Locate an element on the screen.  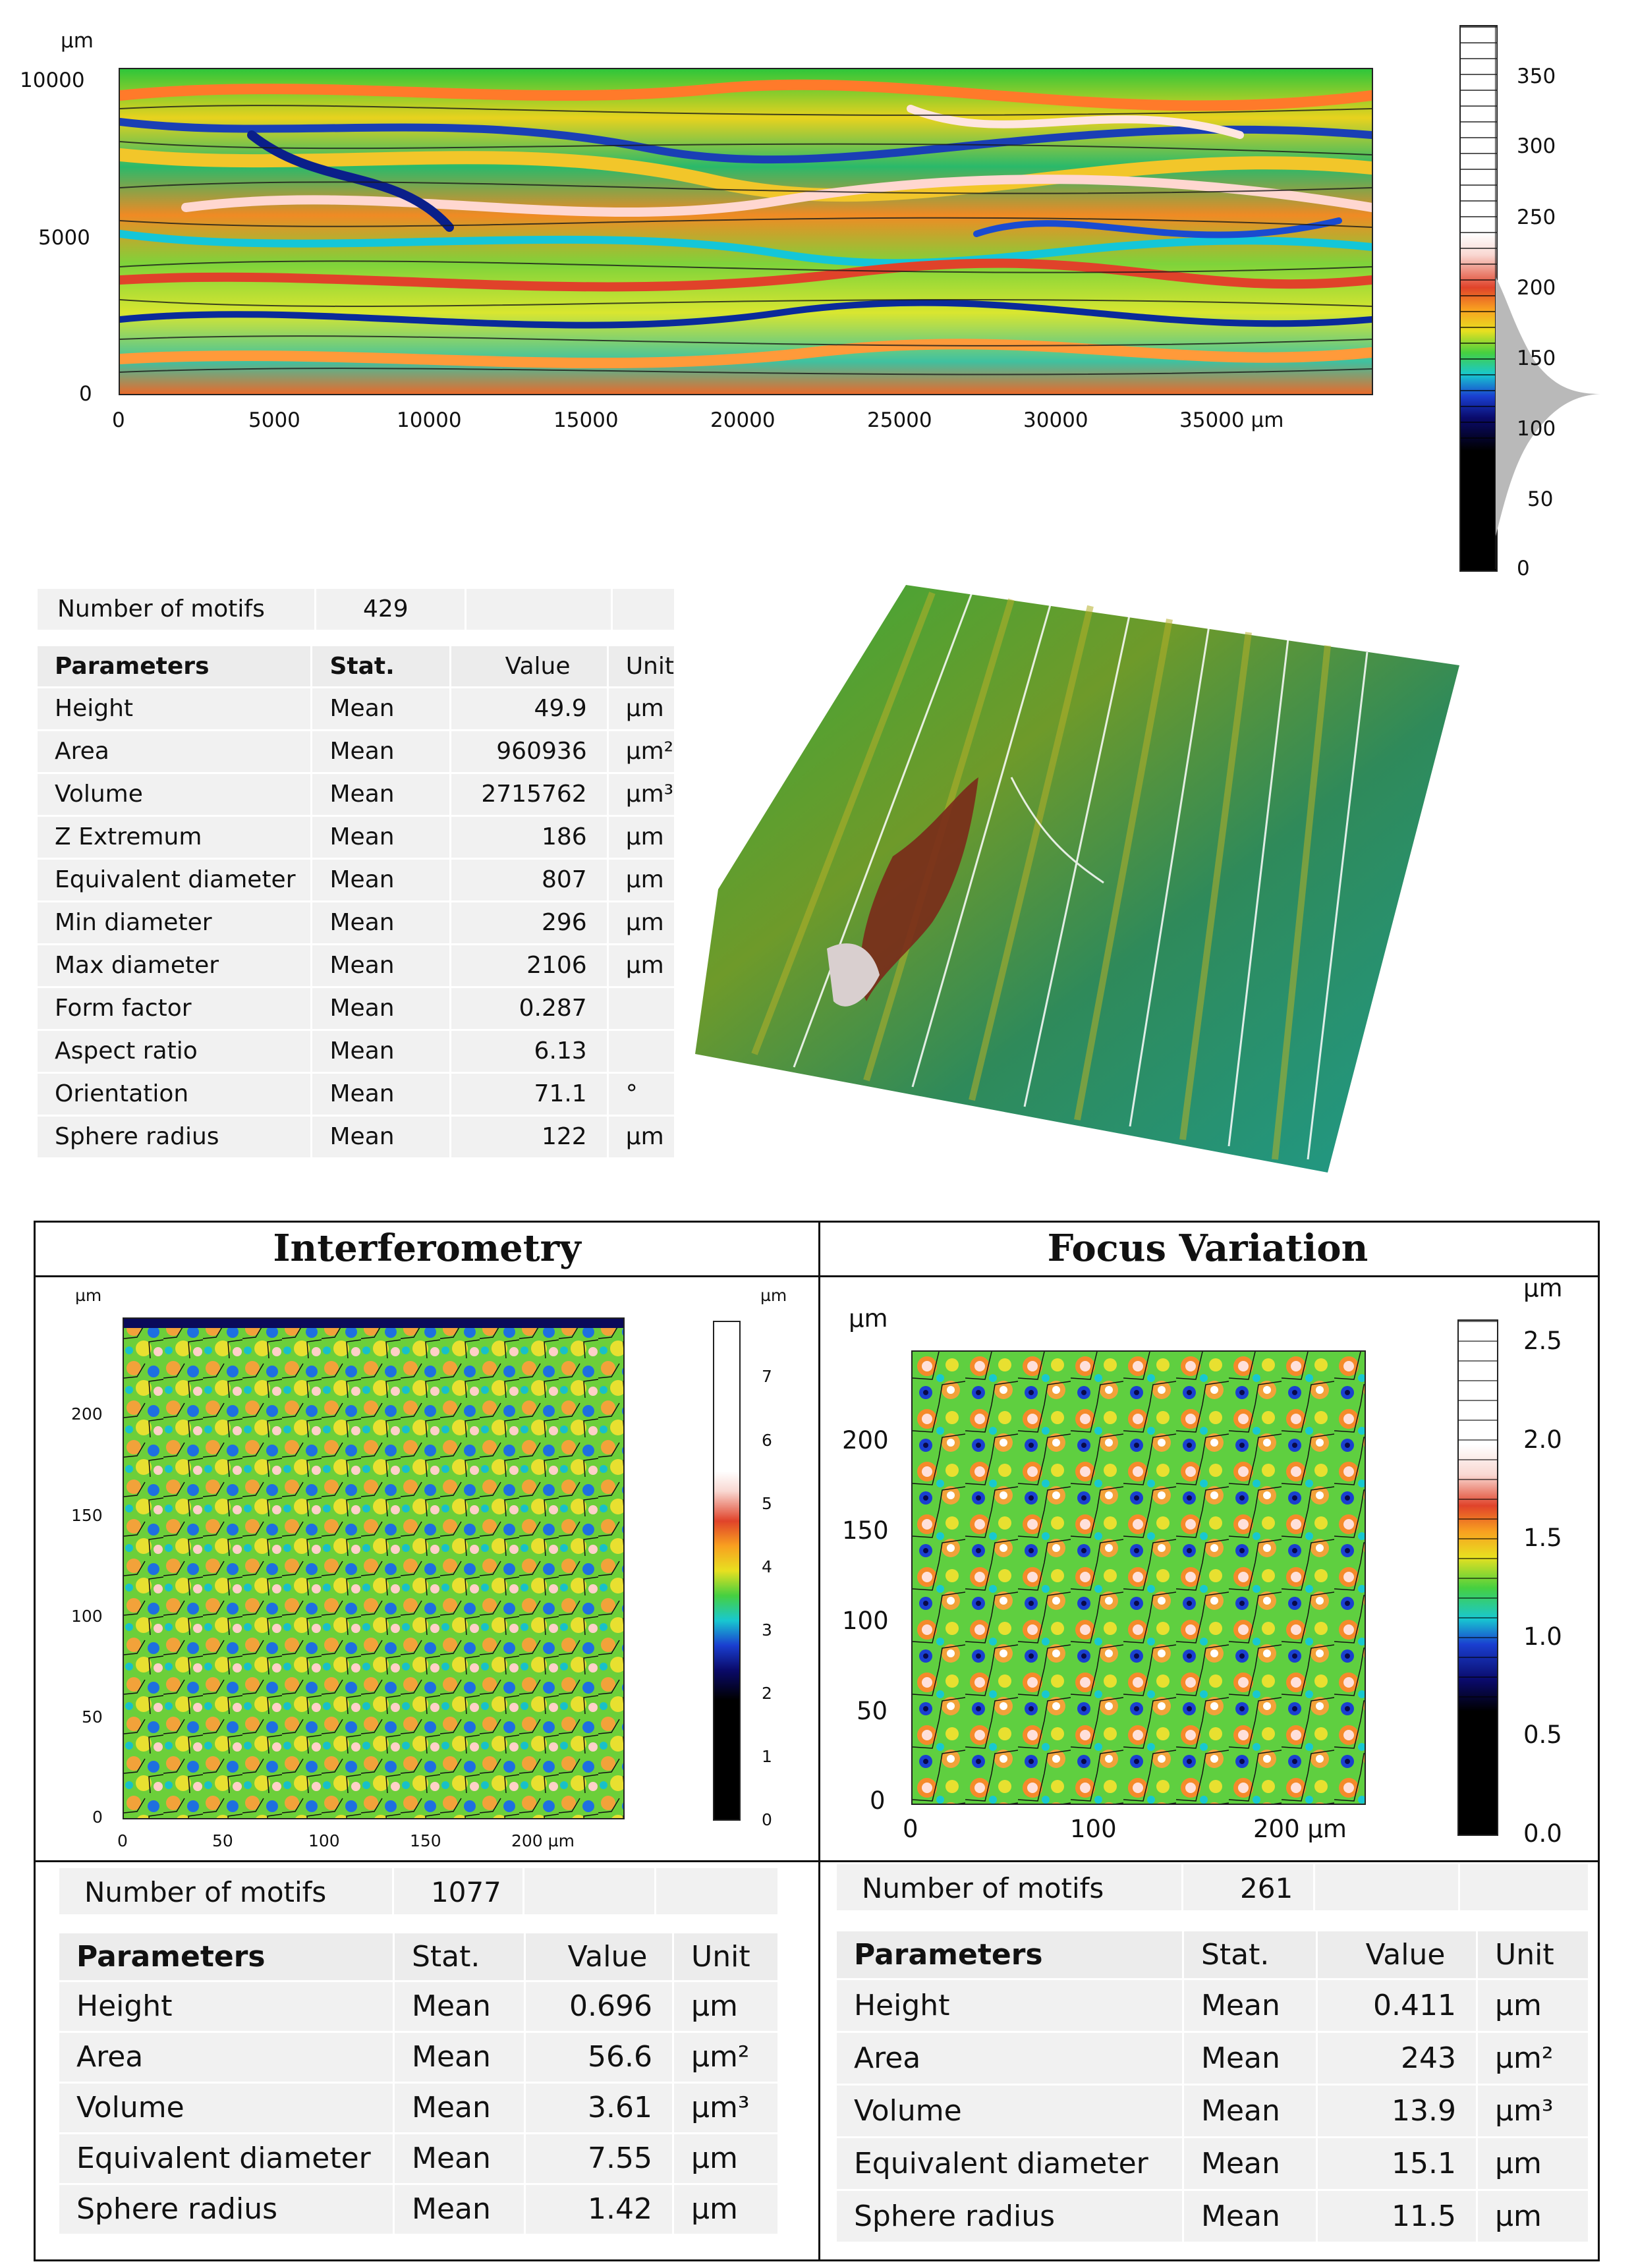
focus-variation-map-image is located at coordinates (1139, 1578).